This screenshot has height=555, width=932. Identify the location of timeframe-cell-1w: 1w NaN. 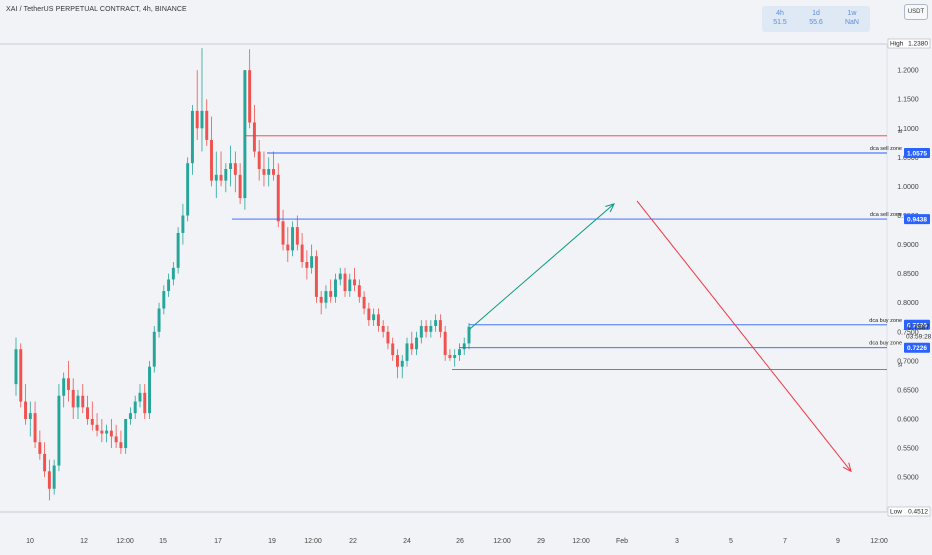
(852, 18).